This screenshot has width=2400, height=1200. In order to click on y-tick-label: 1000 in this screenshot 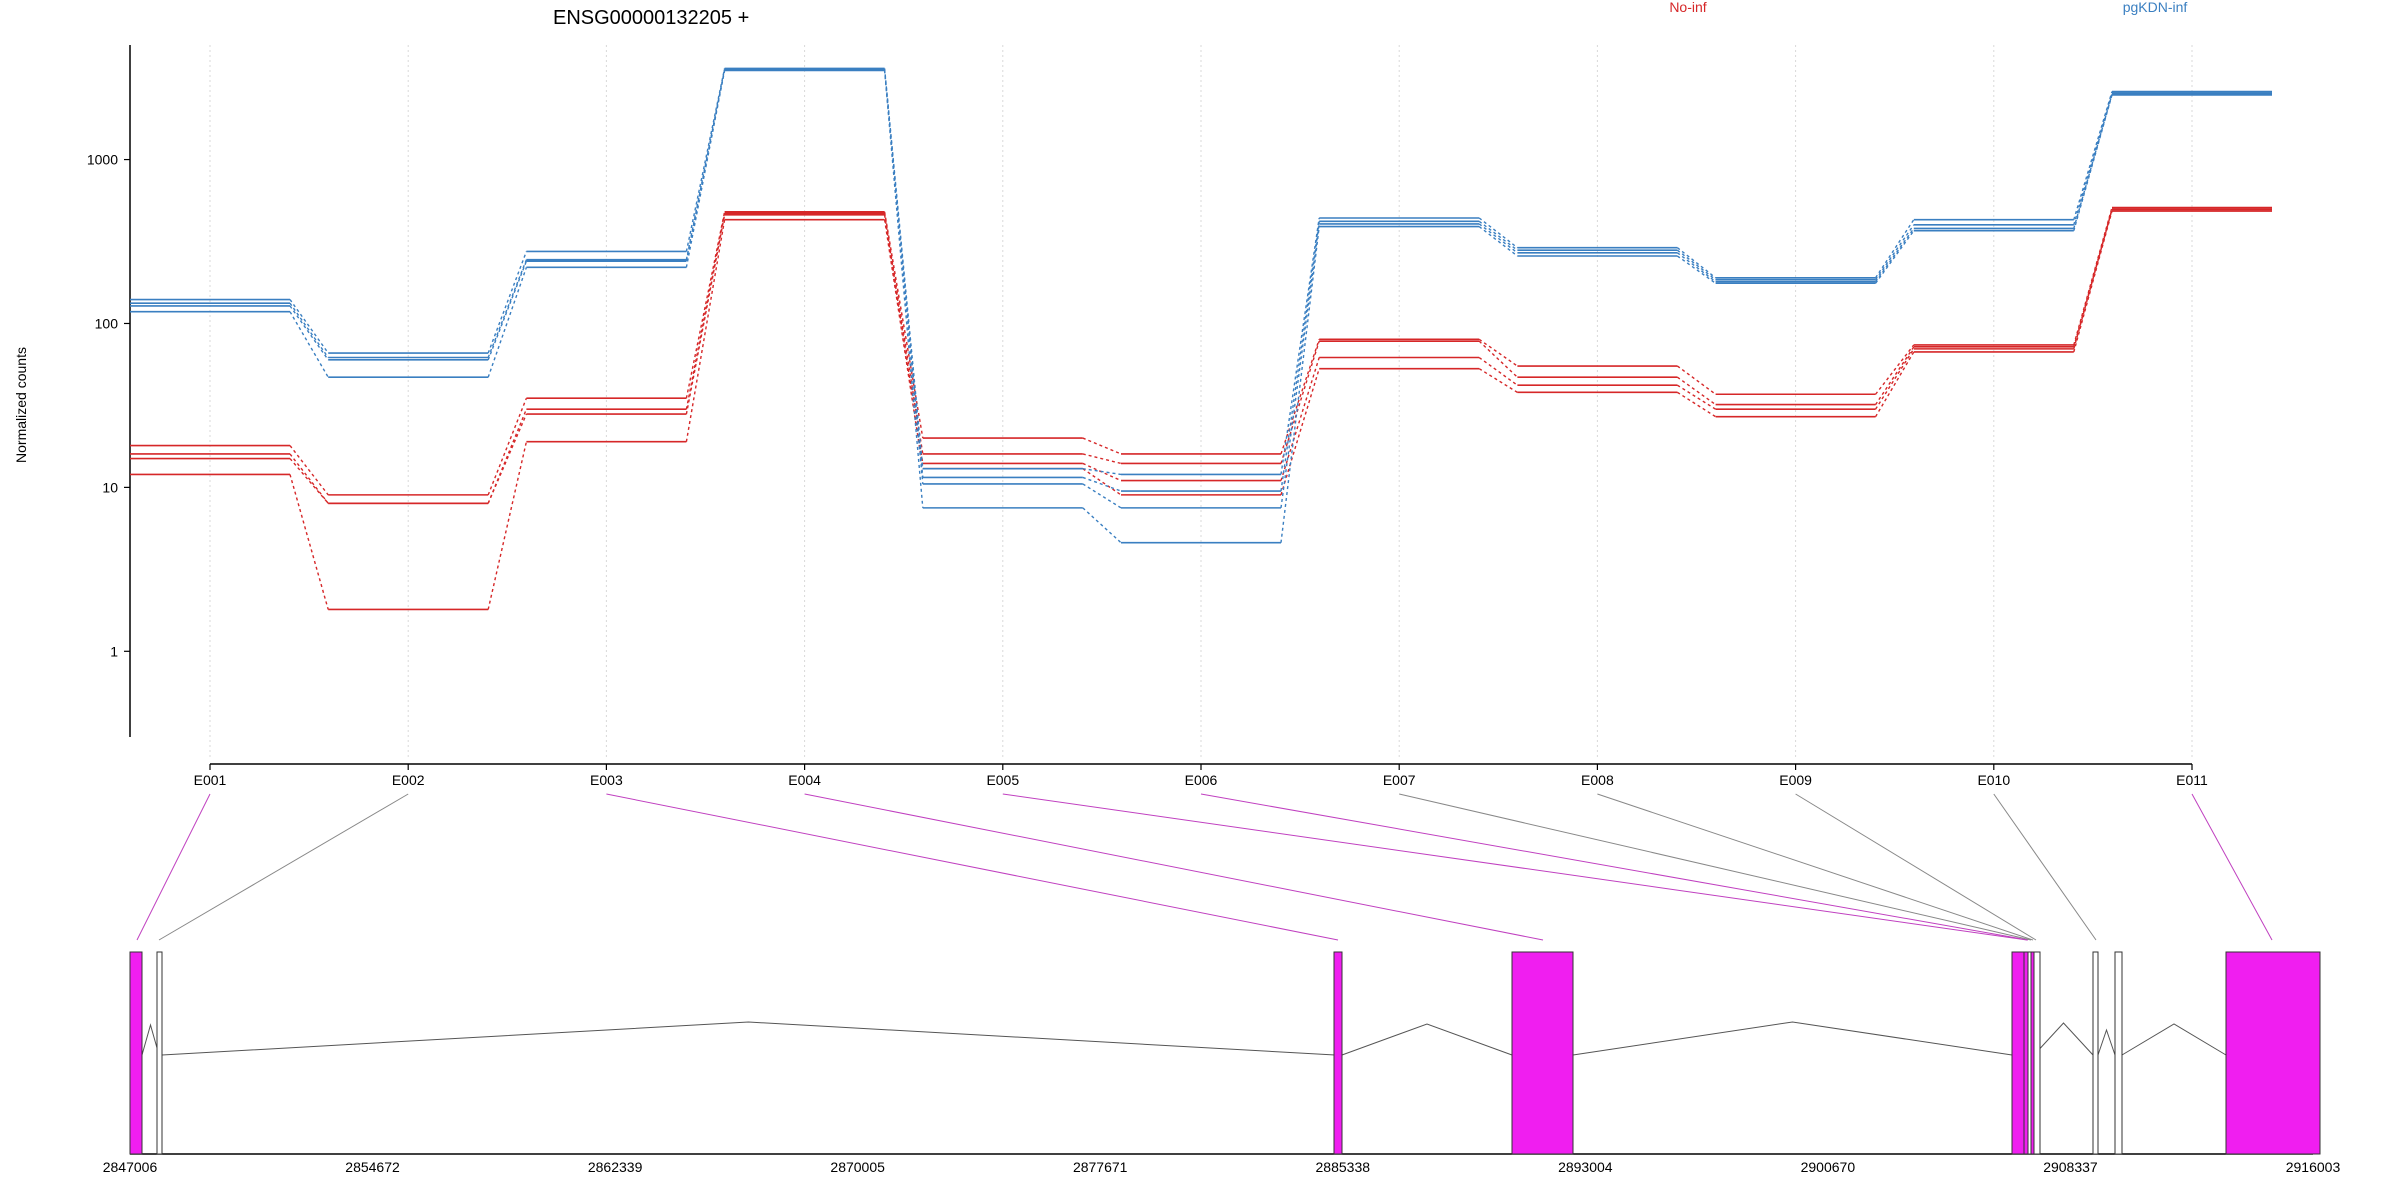, I will do `click(102, 160)`.